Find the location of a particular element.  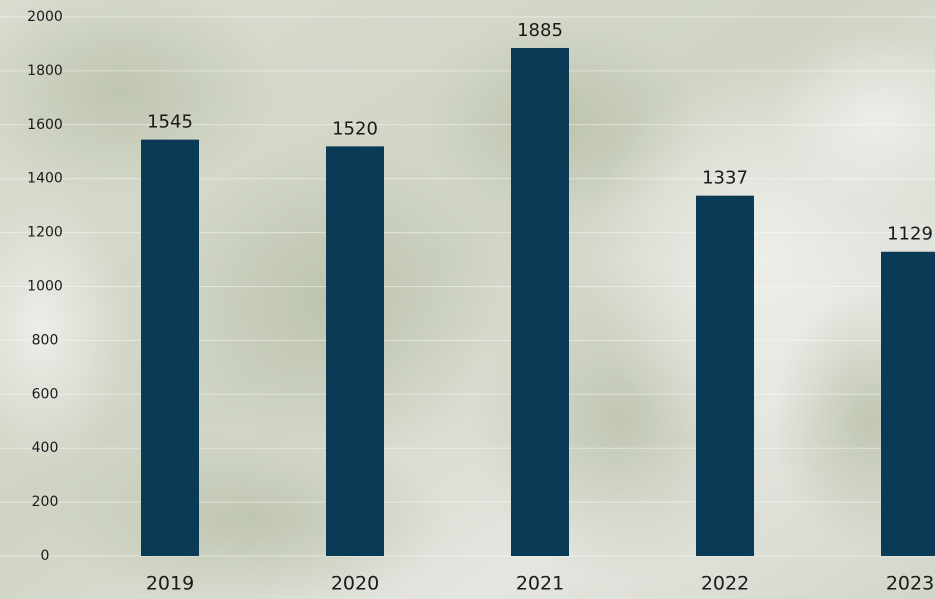

x-tick-label: 2021 is located at coordinates (540, 584).